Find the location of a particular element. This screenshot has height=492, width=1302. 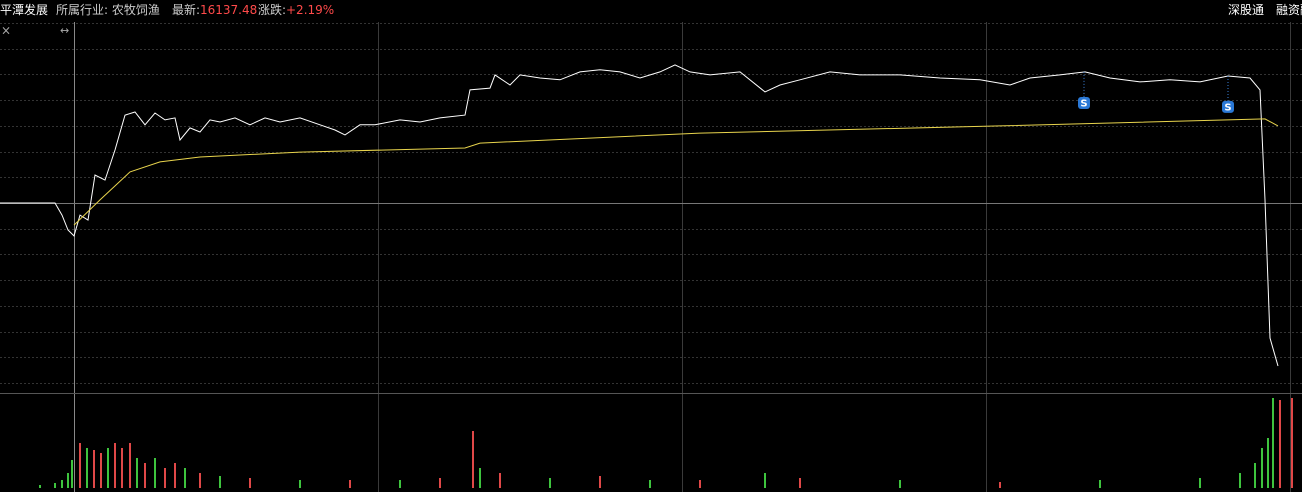

latest-price: 16137.48 is located at coordinates (229, 10).